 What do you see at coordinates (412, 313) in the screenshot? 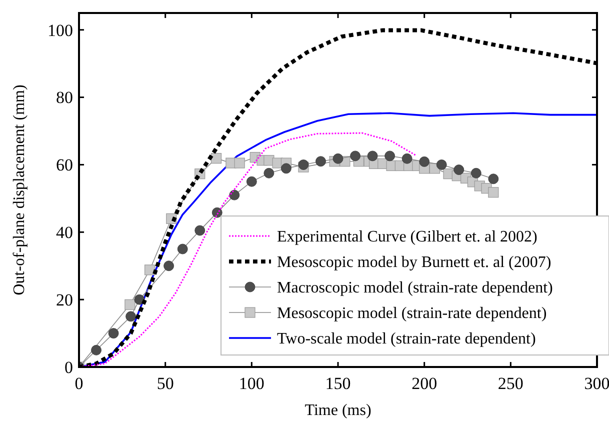
I see `legend-label: Mesoscopic model (strain-rate dependent)` at bounding box center [412, 313].